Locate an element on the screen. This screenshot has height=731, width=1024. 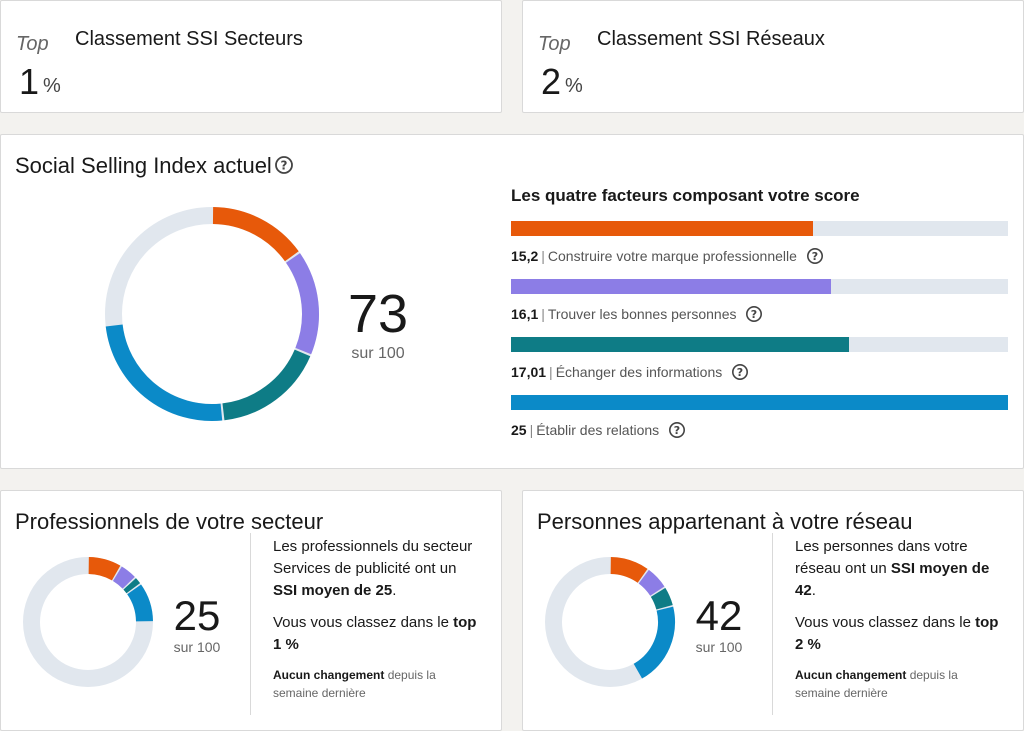
sector-title: Professionnels de votre secteur is located at coordinates (169, 521).